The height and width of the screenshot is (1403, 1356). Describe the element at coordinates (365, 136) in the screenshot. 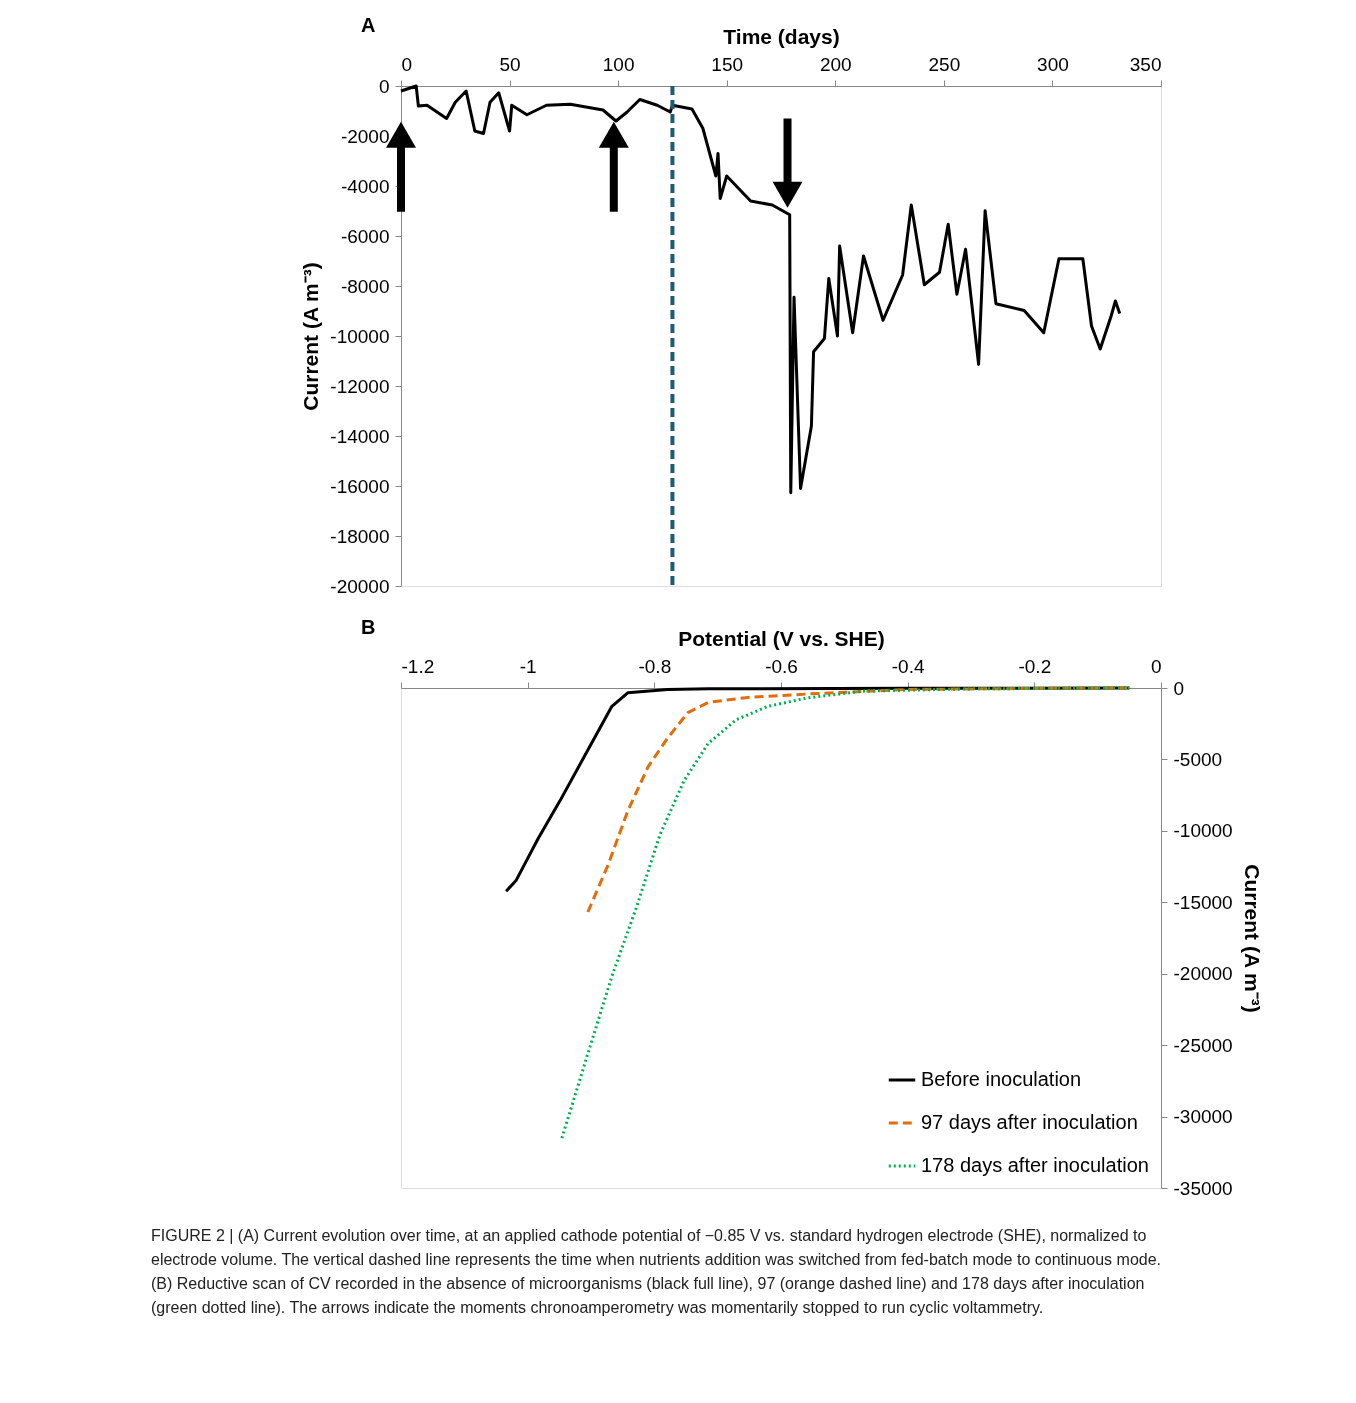

I see `y-tick-label: -2000` at that location.